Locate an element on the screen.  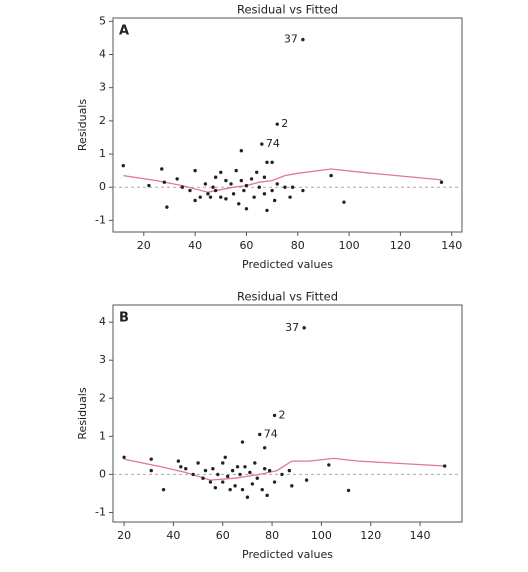
point-label: 2 is located at coordinates (284, 123).